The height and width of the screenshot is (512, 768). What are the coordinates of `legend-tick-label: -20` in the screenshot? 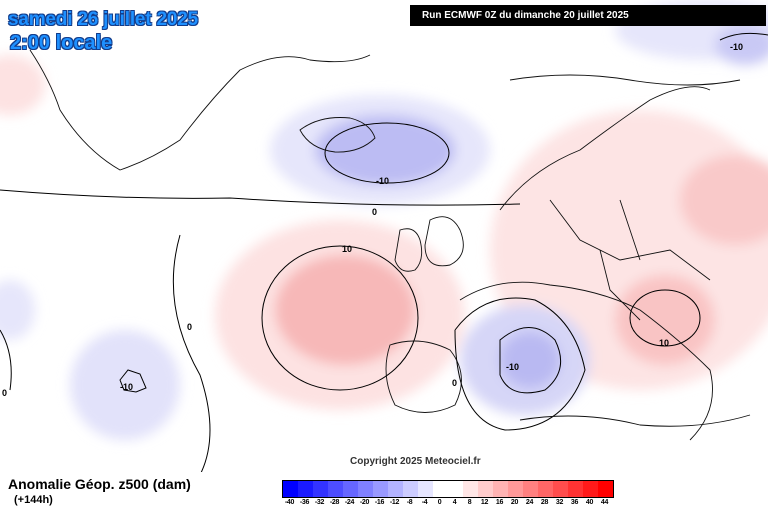 It's located at (364, 502).